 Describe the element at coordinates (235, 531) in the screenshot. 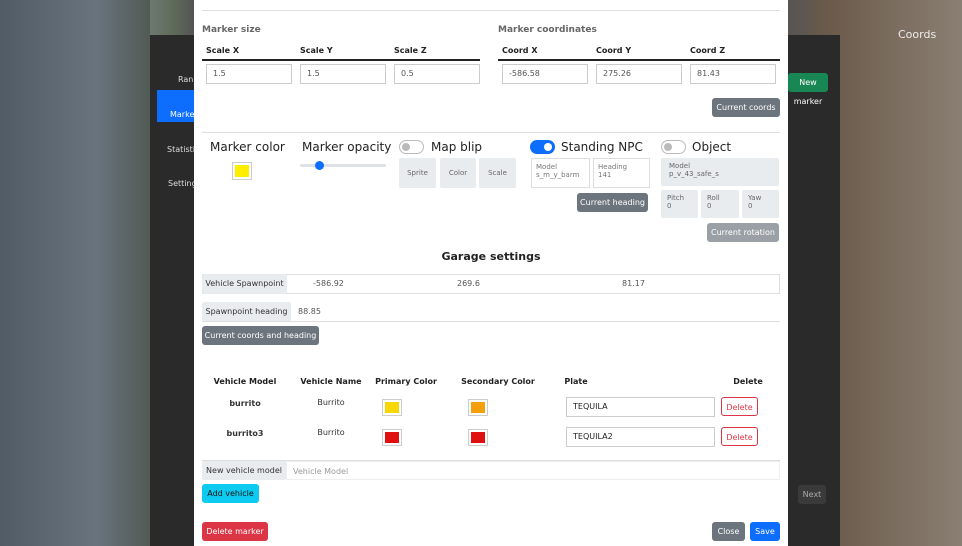

I see `delete-marker-button: Delete marker` at that location.